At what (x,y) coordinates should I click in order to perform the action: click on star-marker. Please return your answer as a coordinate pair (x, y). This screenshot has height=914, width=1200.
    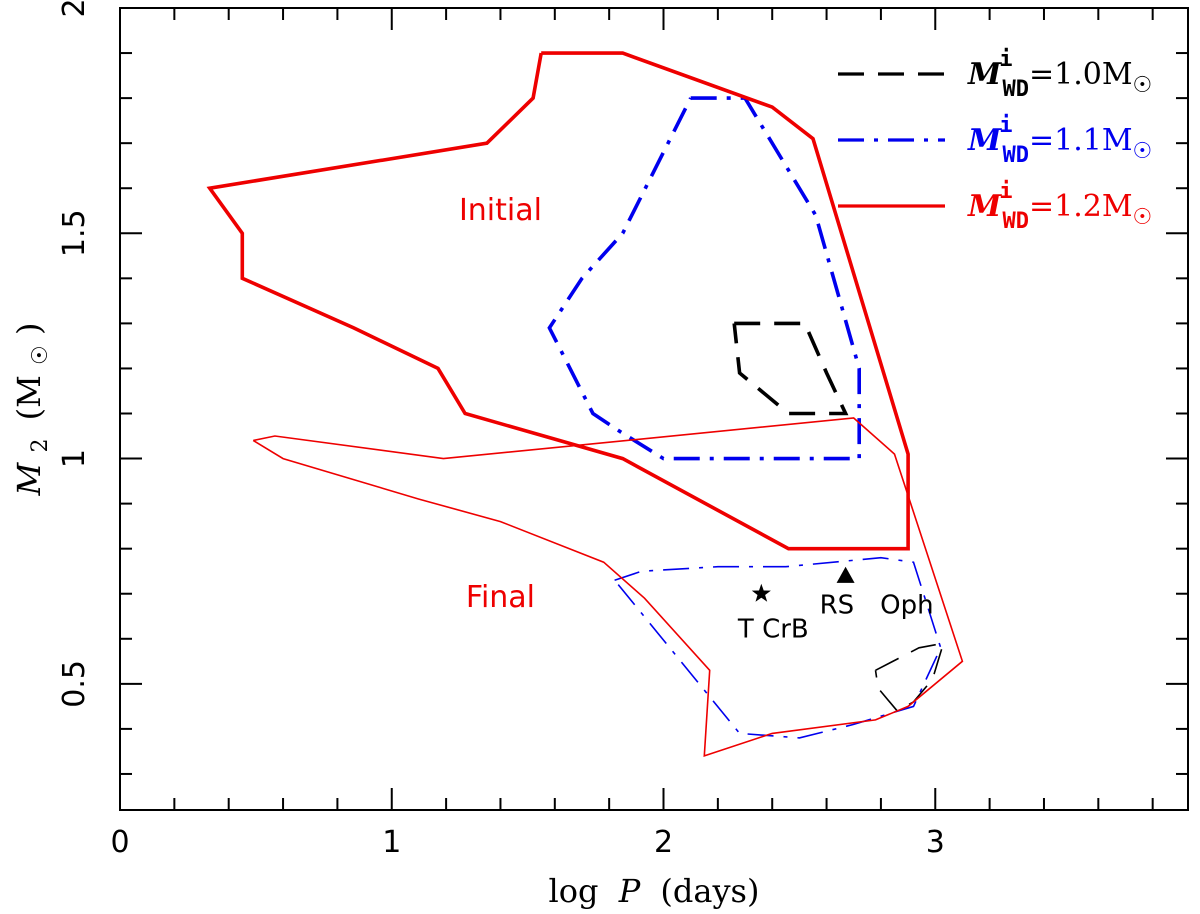
    Looking at the image, I should click on (761, 592).